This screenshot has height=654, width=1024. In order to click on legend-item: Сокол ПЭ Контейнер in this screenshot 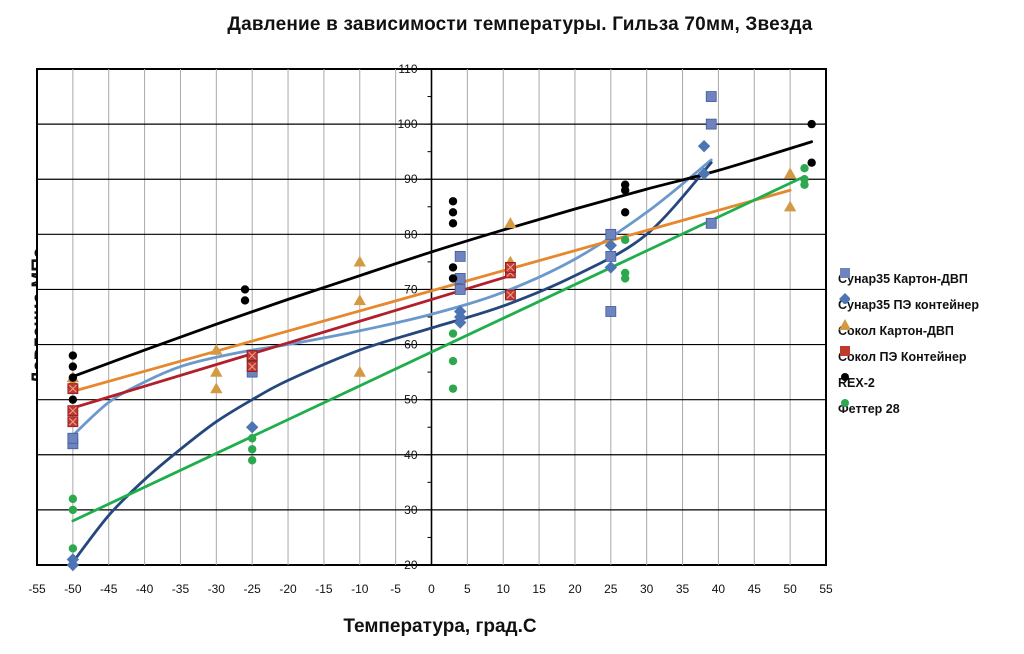, I will do `click(931, 357)`.